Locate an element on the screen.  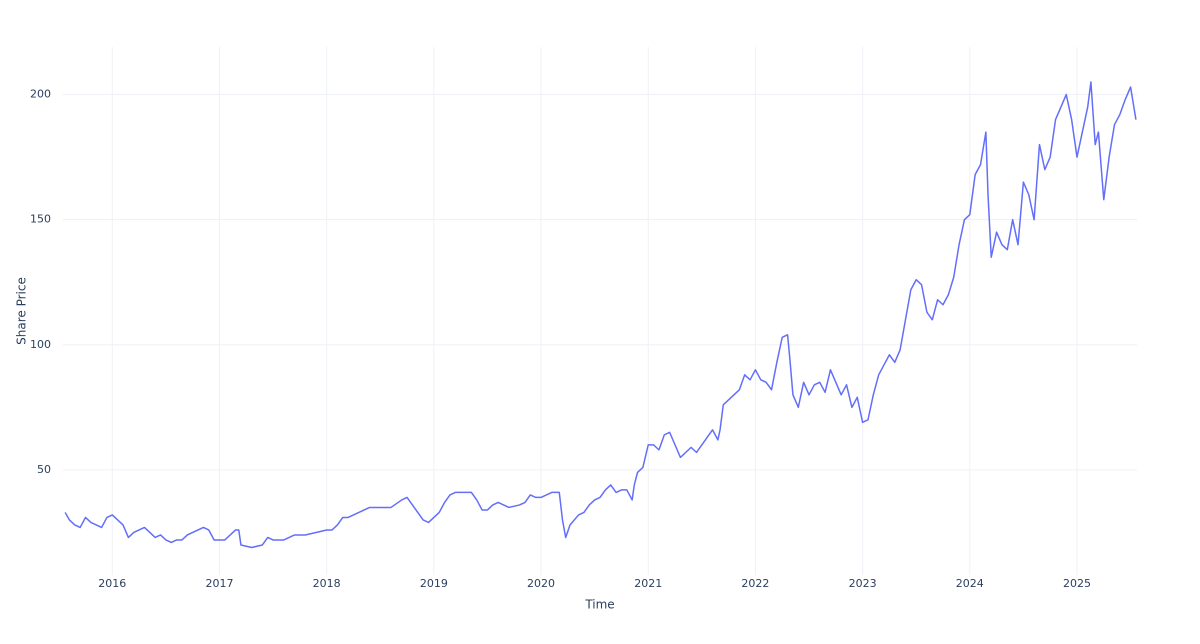
x-tick-label: 2020 is located at coordinates (541, 583).